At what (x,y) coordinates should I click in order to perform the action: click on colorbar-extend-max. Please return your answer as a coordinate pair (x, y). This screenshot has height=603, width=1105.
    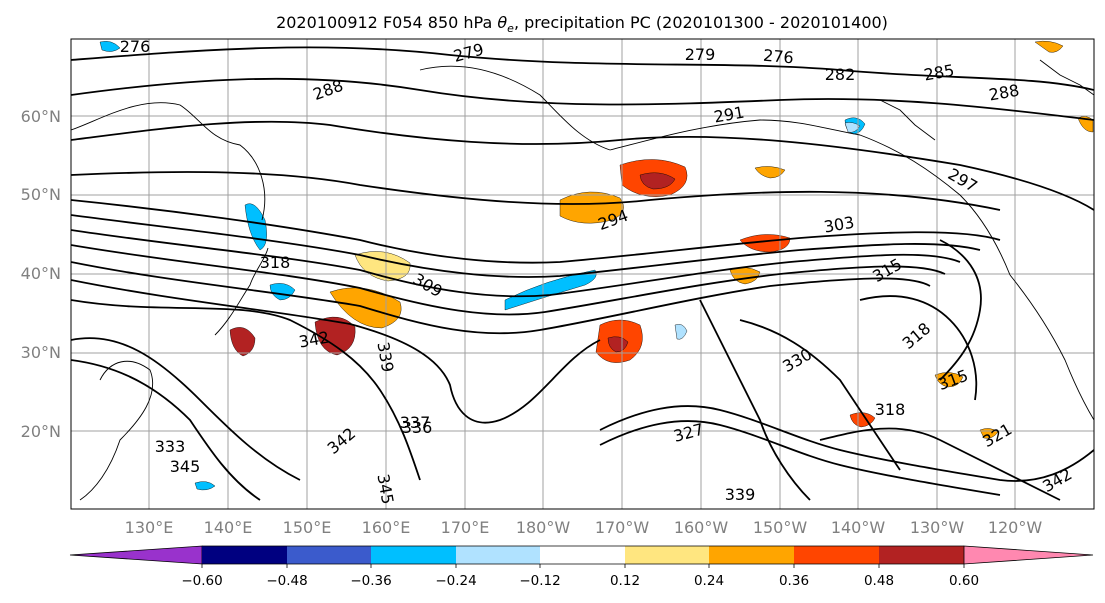
    Looking at the image, I should click on (1028, 555).